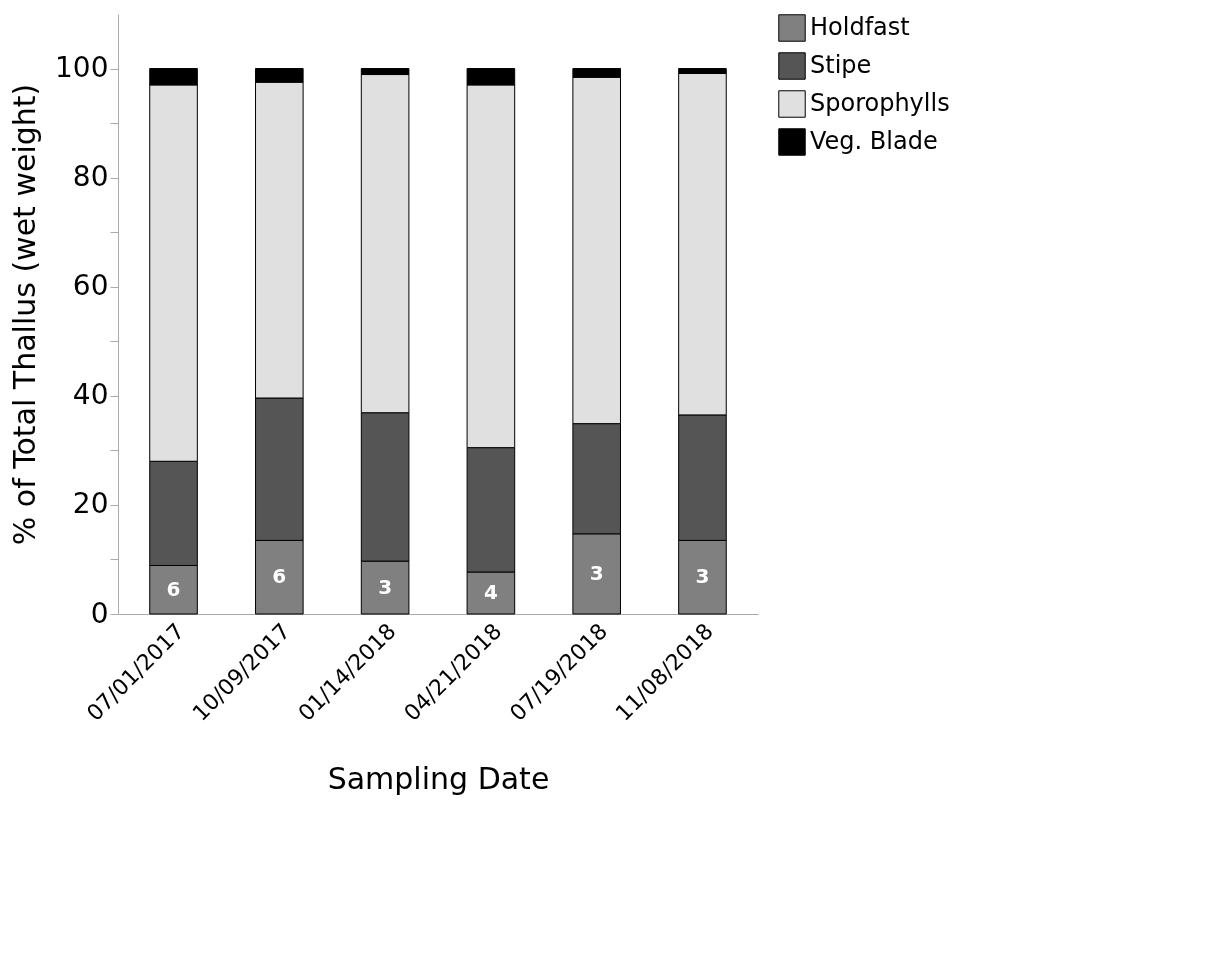 The width and height of the screenshot is (1227, 958). What do you see at coordinates (90, 504) in the screenshot?
I see `y-tick-label: 20` at bounding box center [90, 504].